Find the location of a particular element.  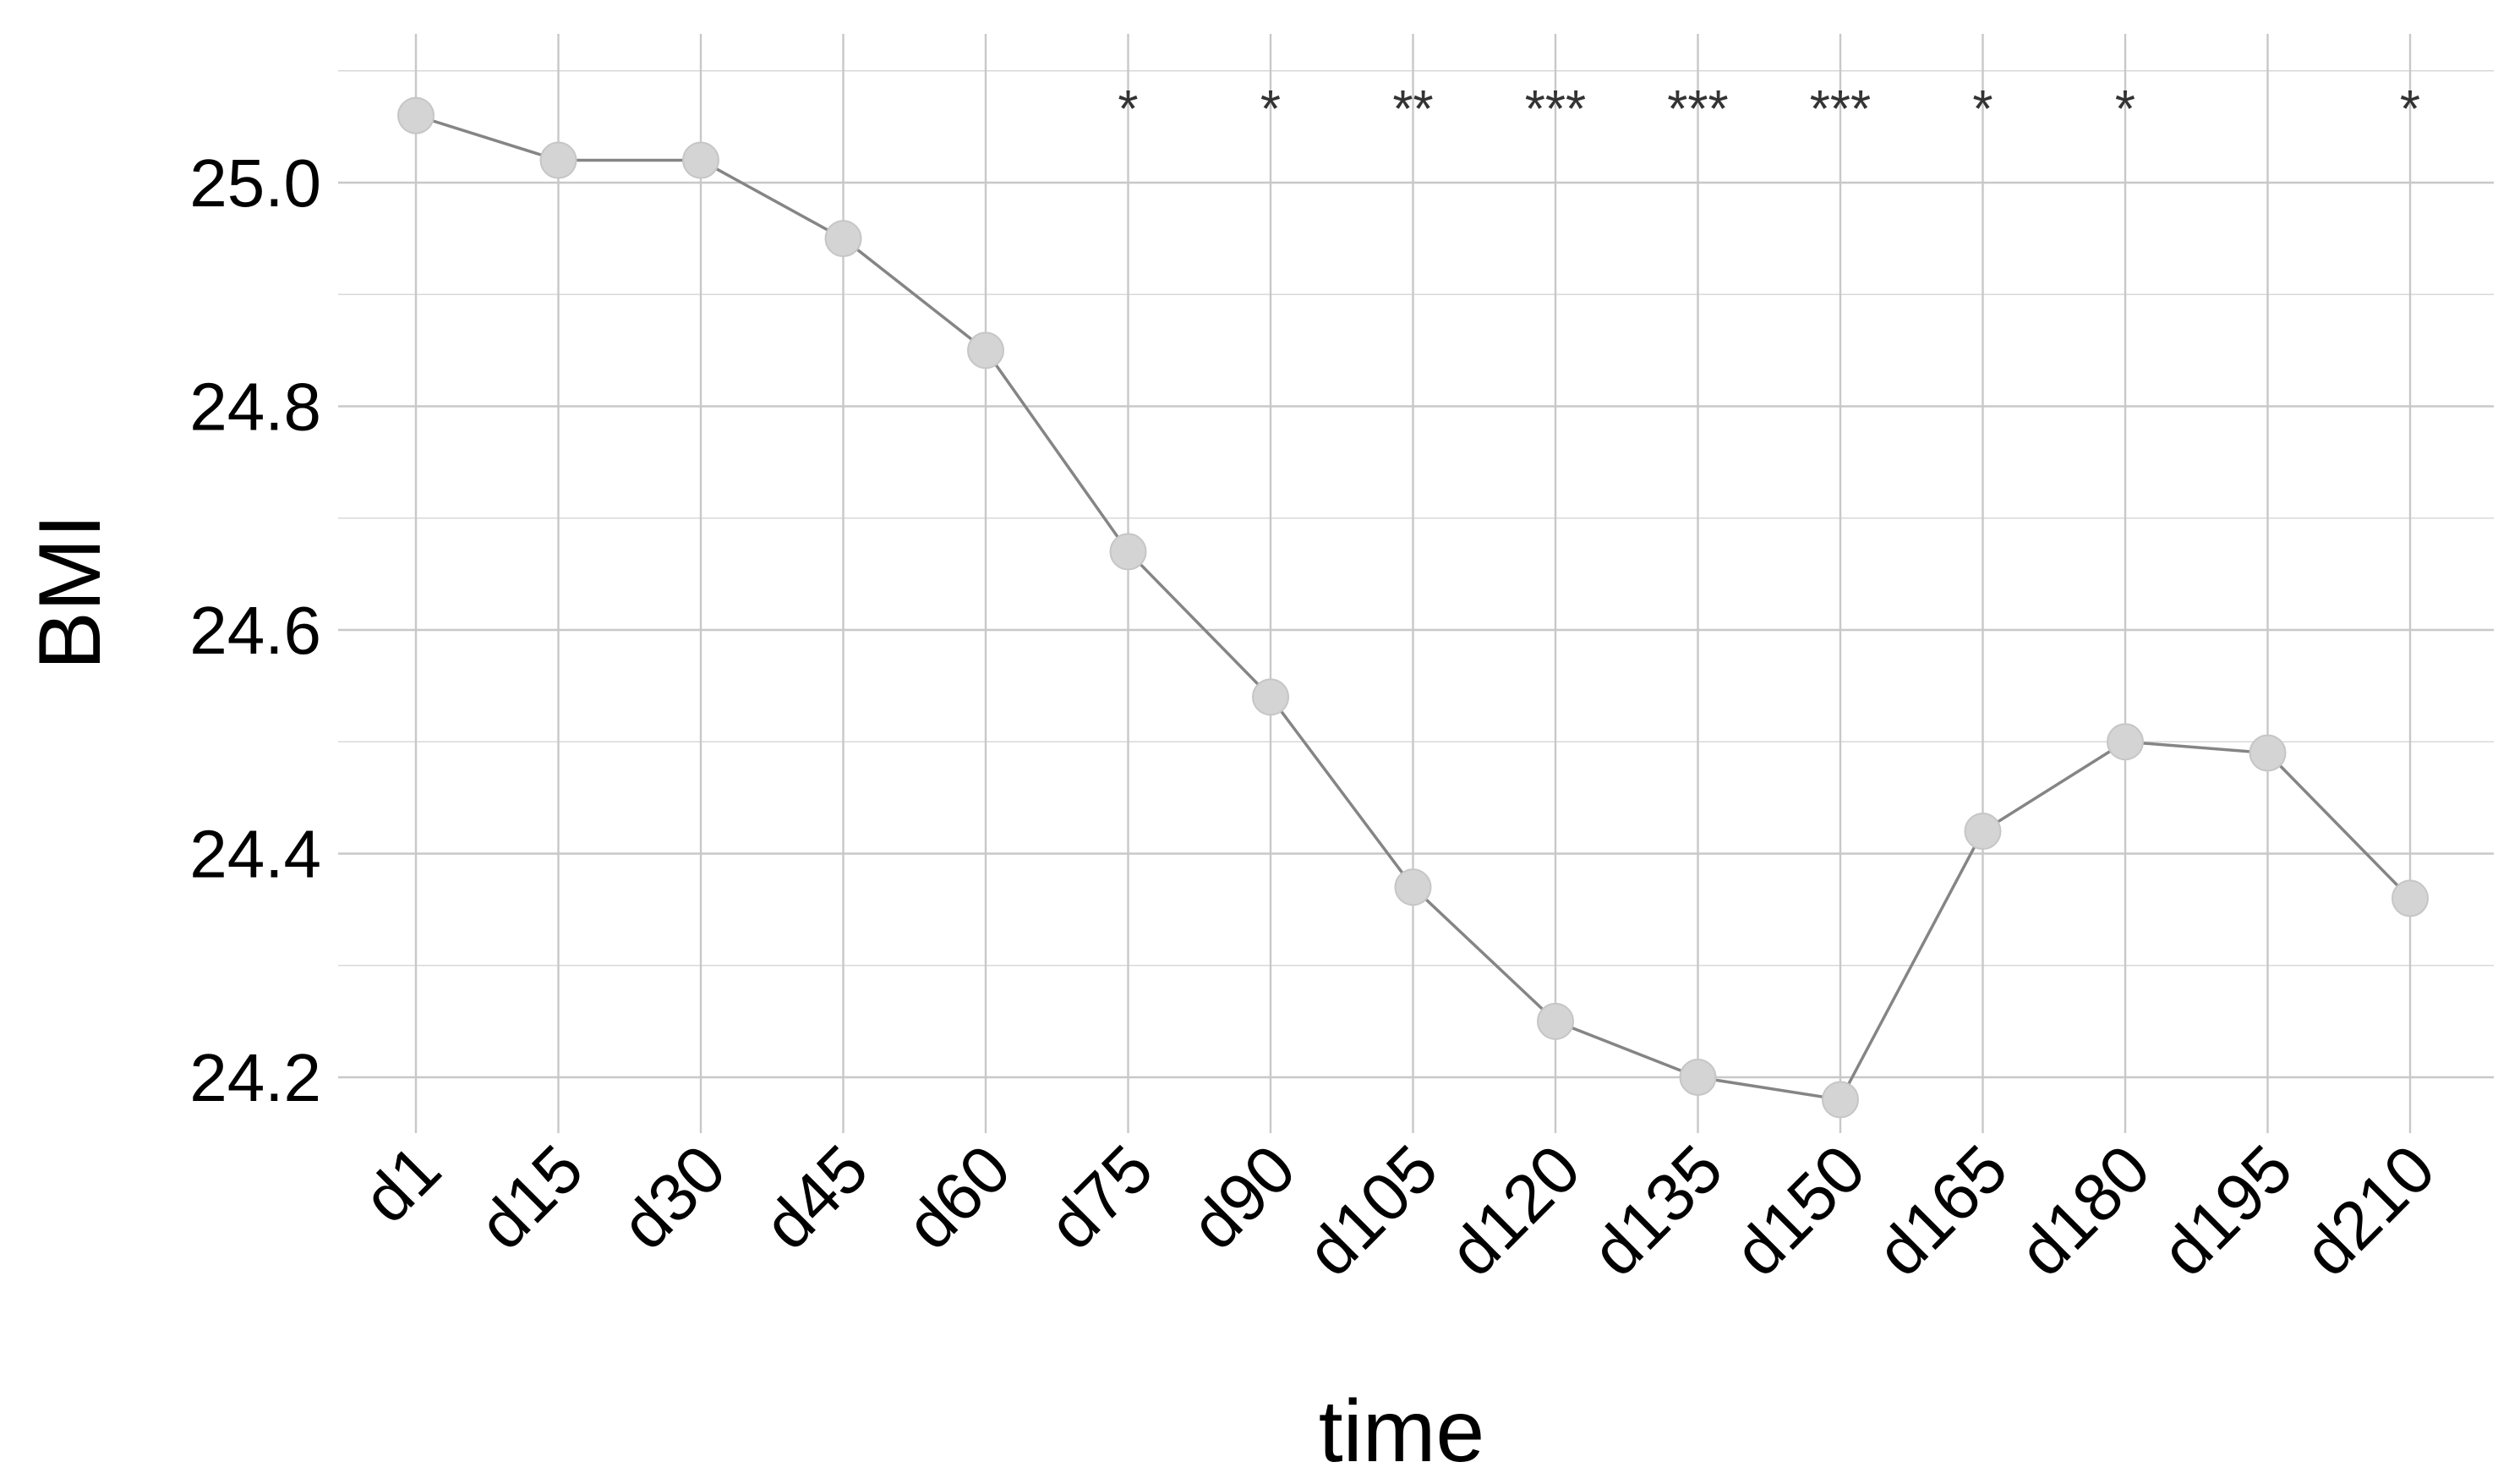

x-tick-label: d1 is located at coordinates (401, 1184).